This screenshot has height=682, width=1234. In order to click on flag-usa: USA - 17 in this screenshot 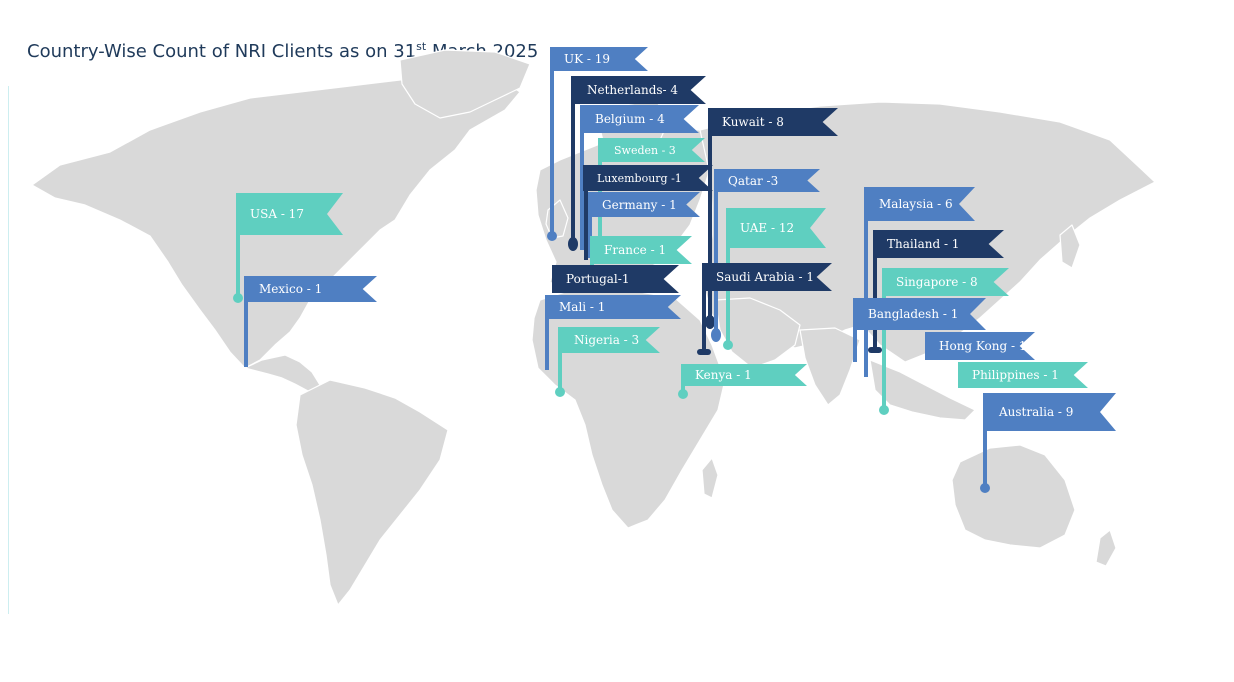, I will do `click(289, 214)`.